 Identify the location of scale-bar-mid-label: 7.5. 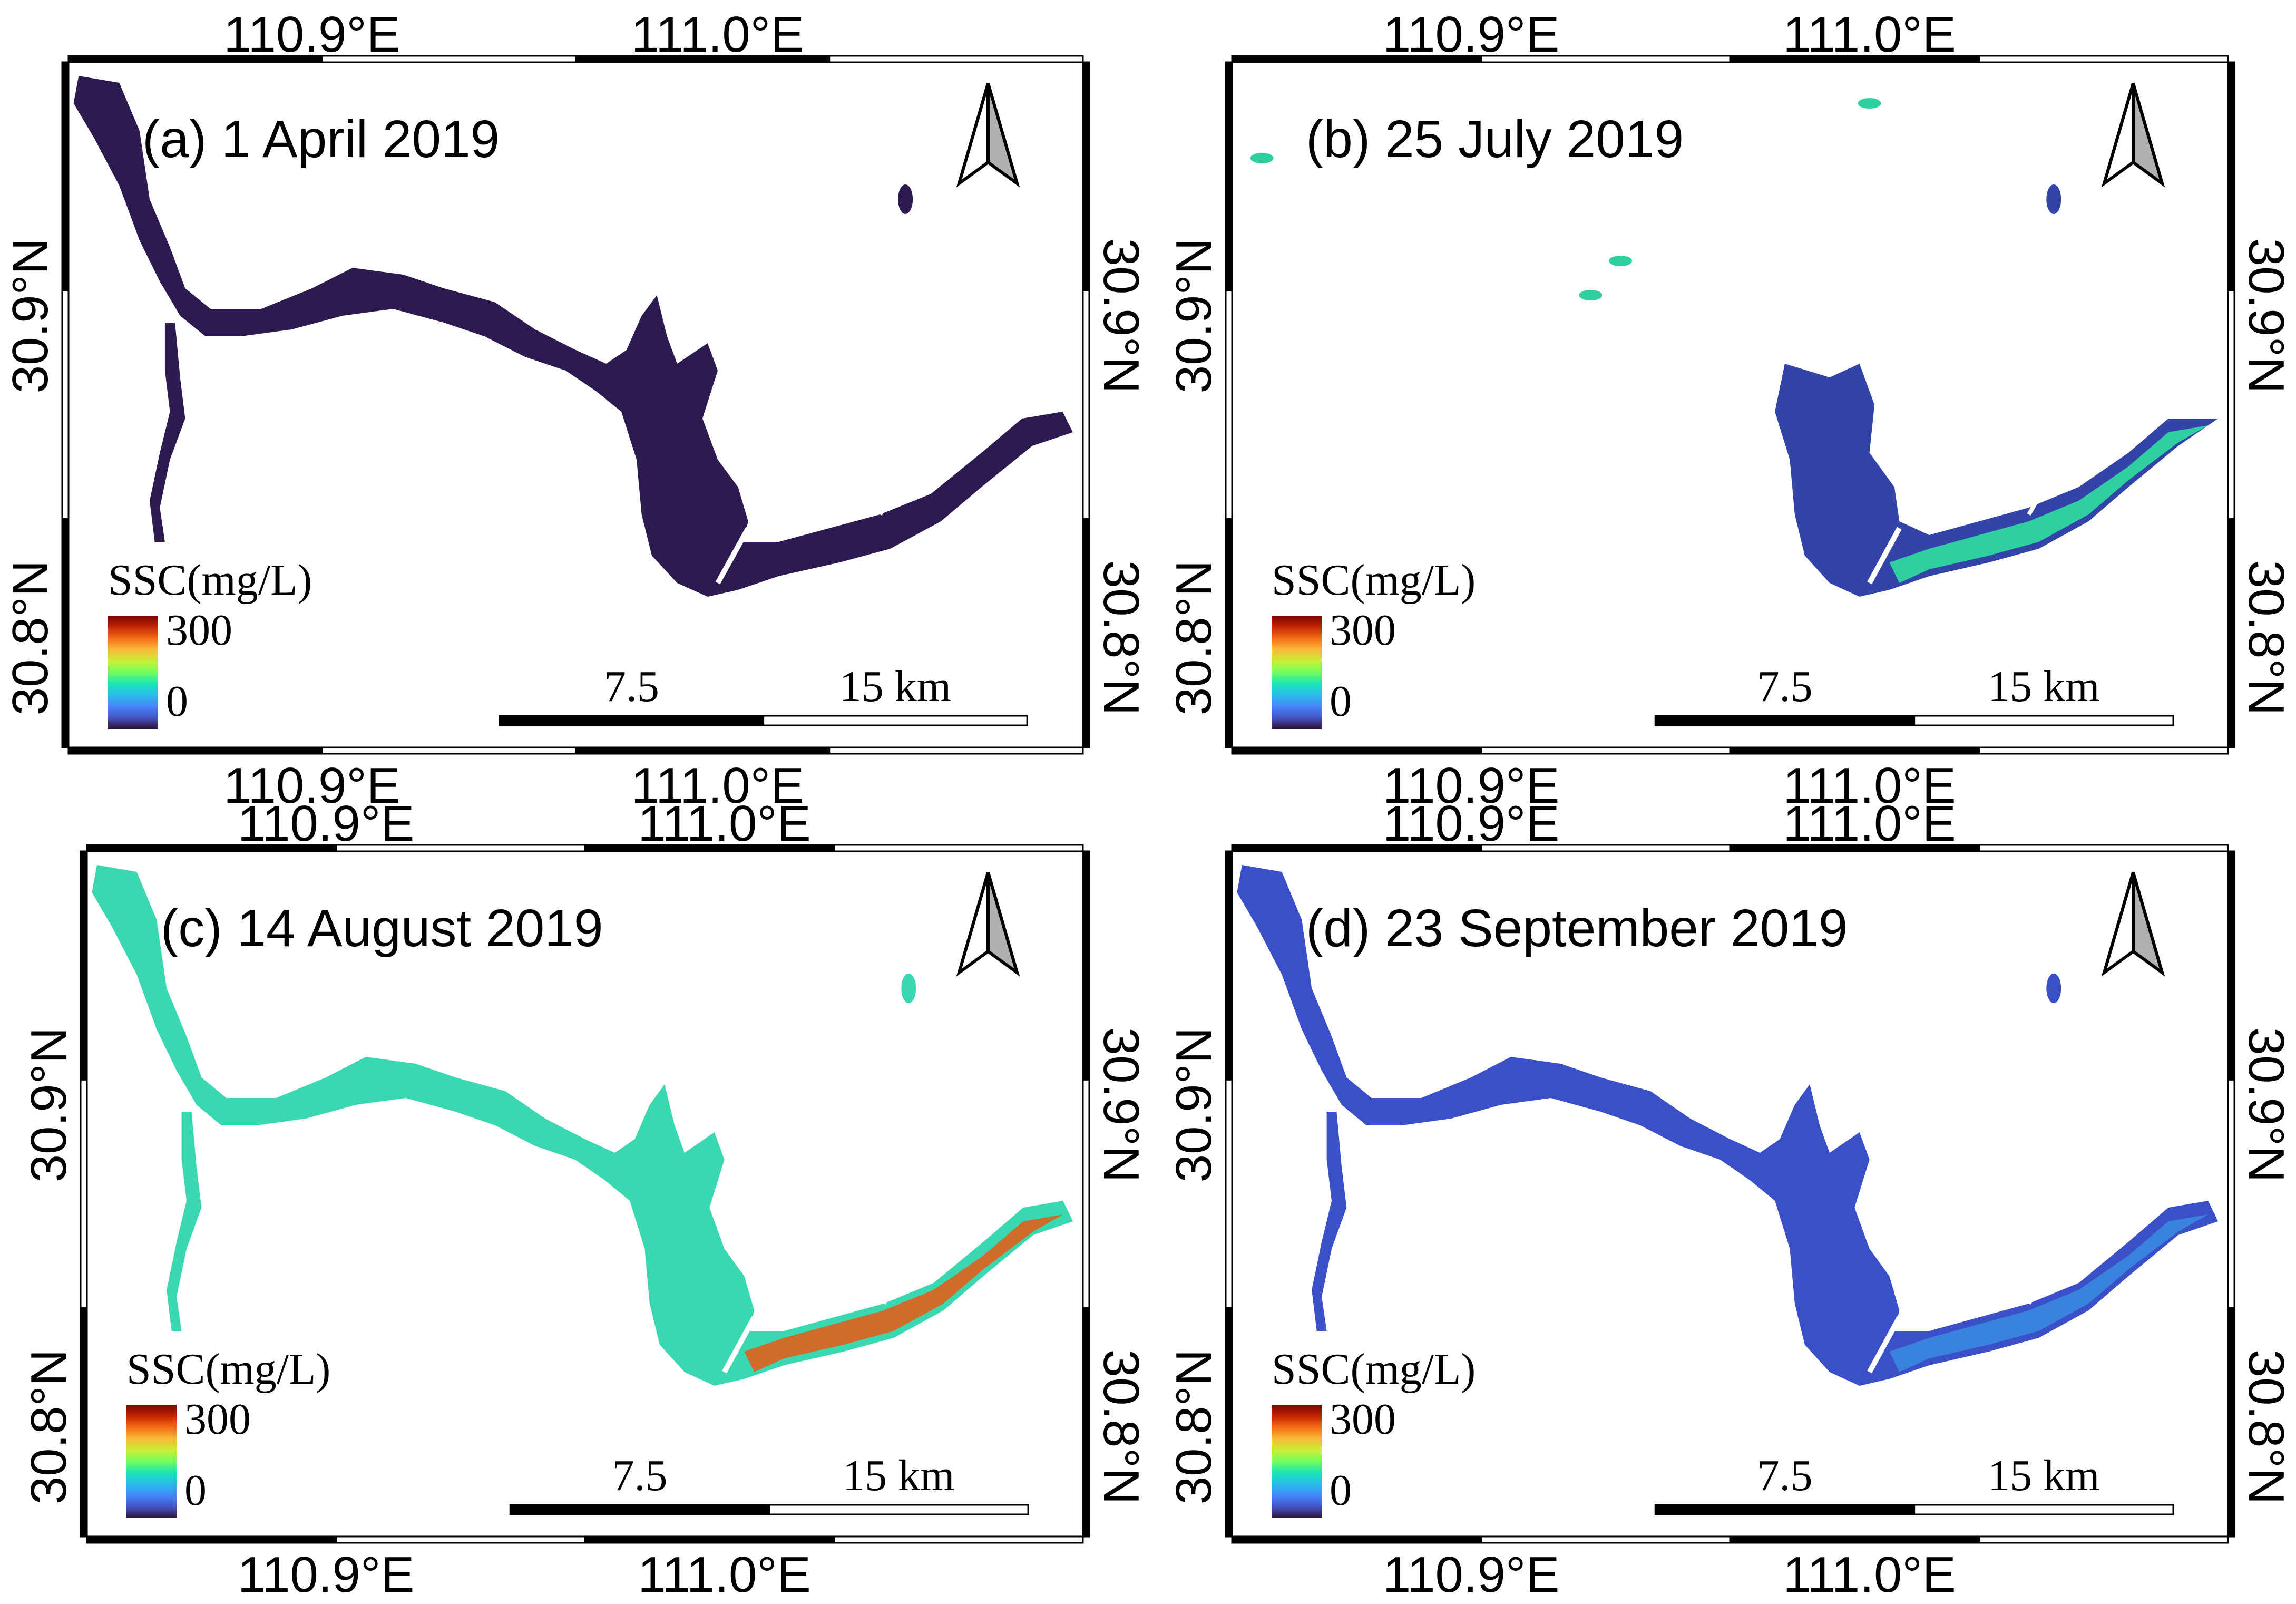
(631, 686).